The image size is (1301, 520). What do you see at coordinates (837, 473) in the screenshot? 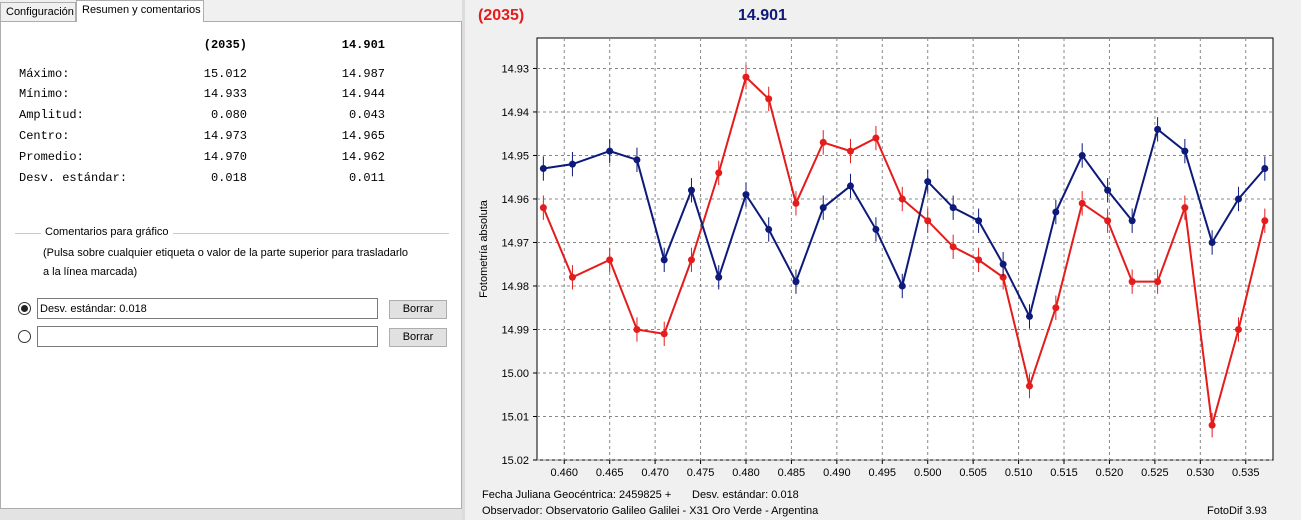
I see `x-tick-label: 0.490` at bounding box center [837, 473].